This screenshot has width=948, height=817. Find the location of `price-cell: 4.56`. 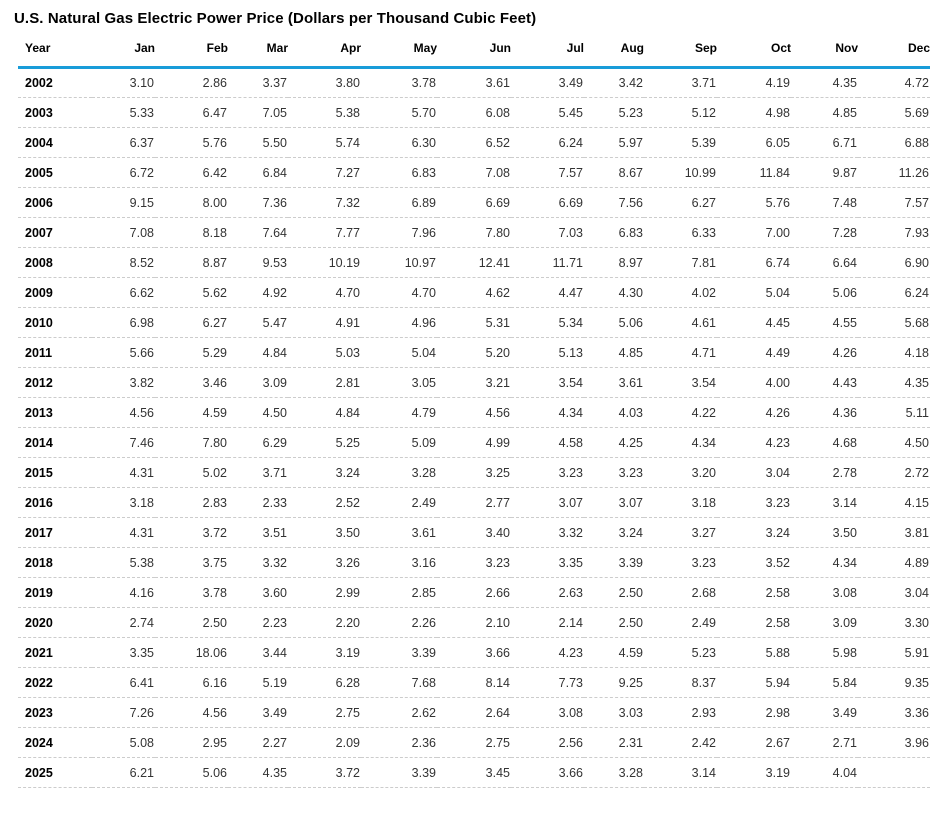

price-cell: 4.56 is located at coordinates (191, 712).